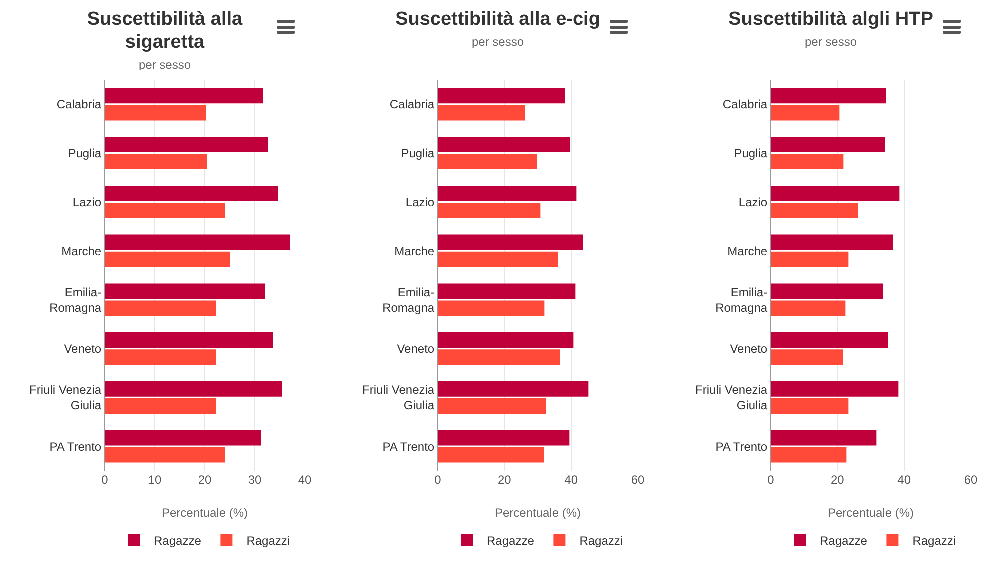 Image resolution: width=999 pixels, height=565 pixels. Describe the element at coordinates (831, 19) in the screenshot. I see `chart-title: Suscettibilità algli HTP` at that location.